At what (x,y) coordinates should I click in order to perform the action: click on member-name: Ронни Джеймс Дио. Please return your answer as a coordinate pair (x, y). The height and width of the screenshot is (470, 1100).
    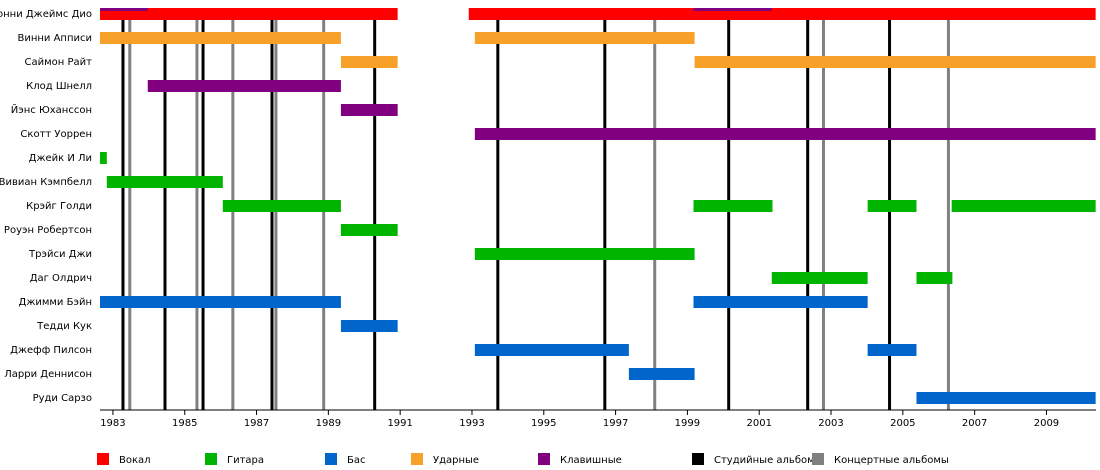
    Looking at the image, I should click on (46, 14).